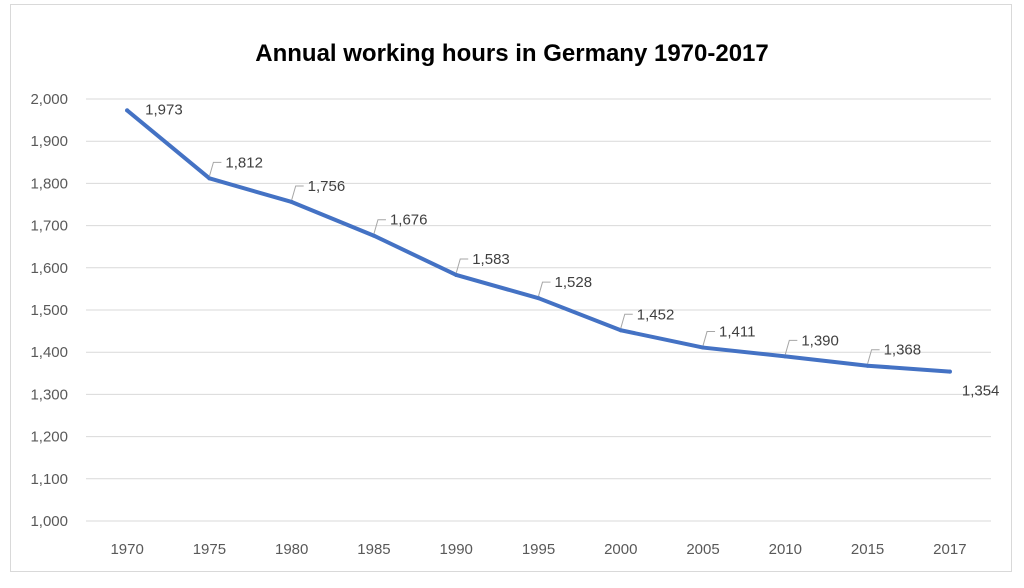 This screenshot has height=588, width=1024. Describe the element at coordinates (164, 109) in the screenshot. I see `data-label: 1,973` at that location.